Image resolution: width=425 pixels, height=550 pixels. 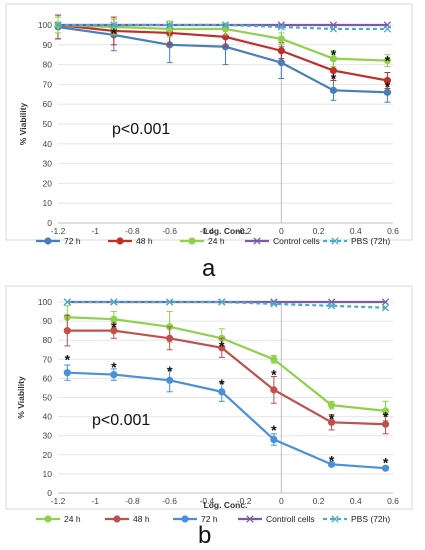 I want to click on p0-x-tick-label: -0.8, so click(x=132, y=231).